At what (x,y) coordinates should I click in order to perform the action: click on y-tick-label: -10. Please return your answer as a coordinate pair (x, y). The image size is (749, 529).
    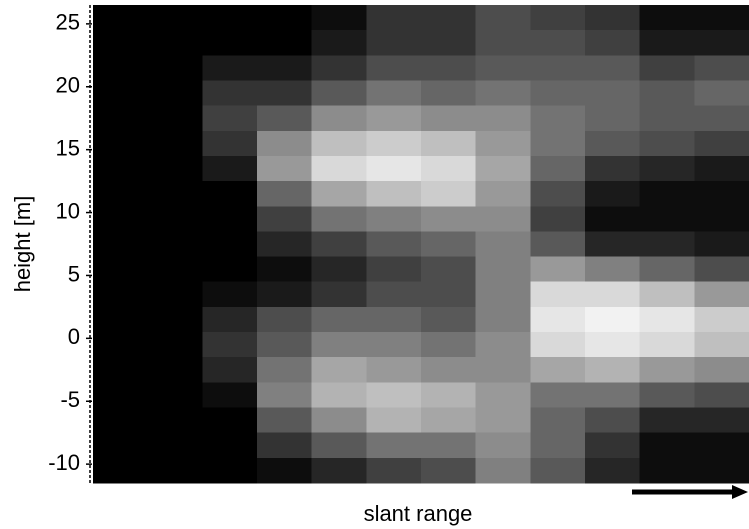
    Looking at the image, I should click on (64, 462).